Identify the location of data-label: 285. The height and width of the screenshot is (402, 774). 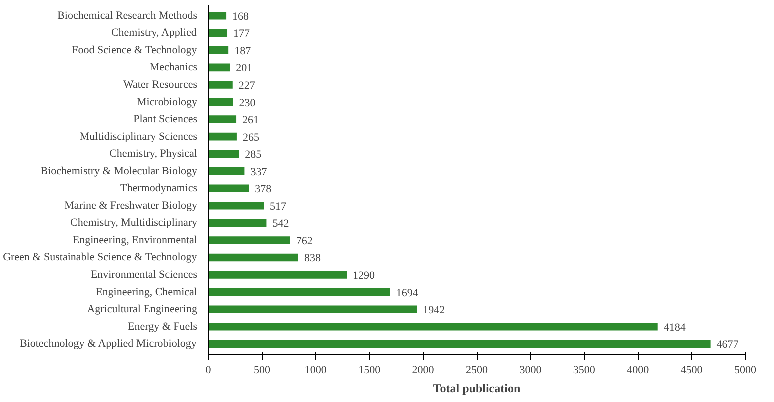
(253, 155).